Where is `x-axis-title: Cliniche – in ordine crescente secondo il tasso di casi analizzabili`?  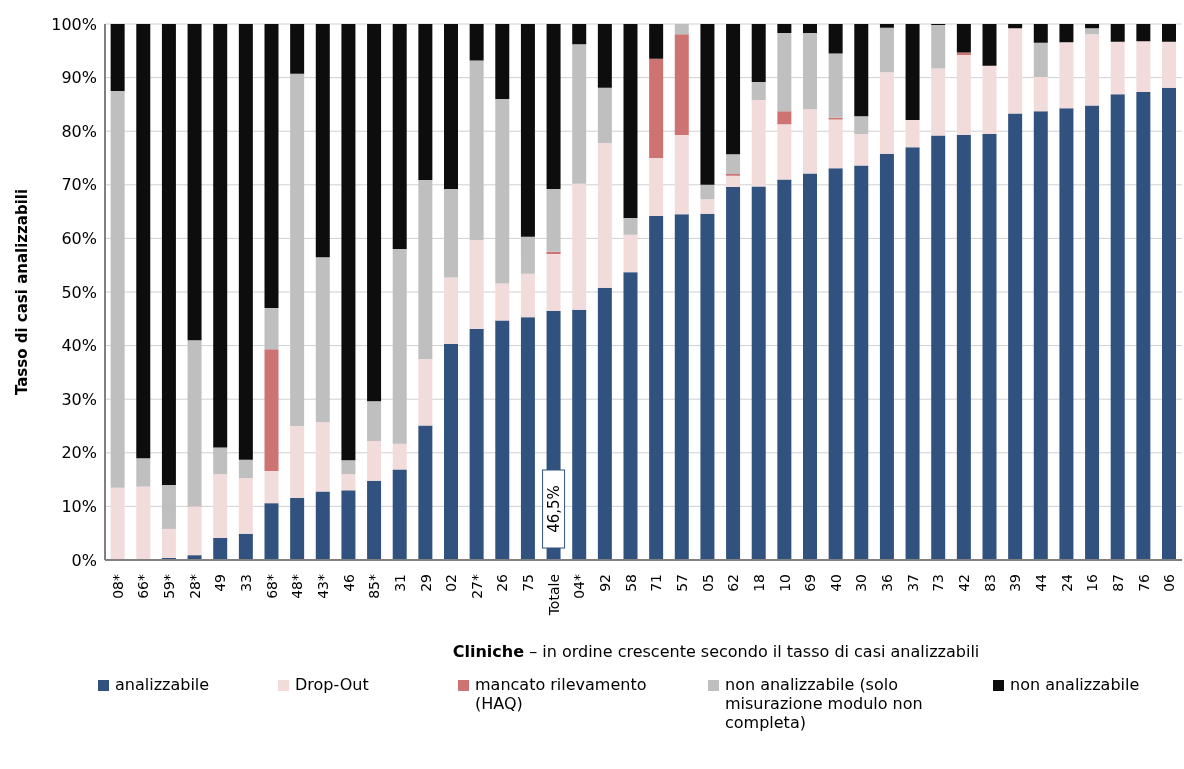
x-axis-title: Cliniche – in ordine crescente secondo il tasso di casi analizzabili is located at coordinates (716, 651).